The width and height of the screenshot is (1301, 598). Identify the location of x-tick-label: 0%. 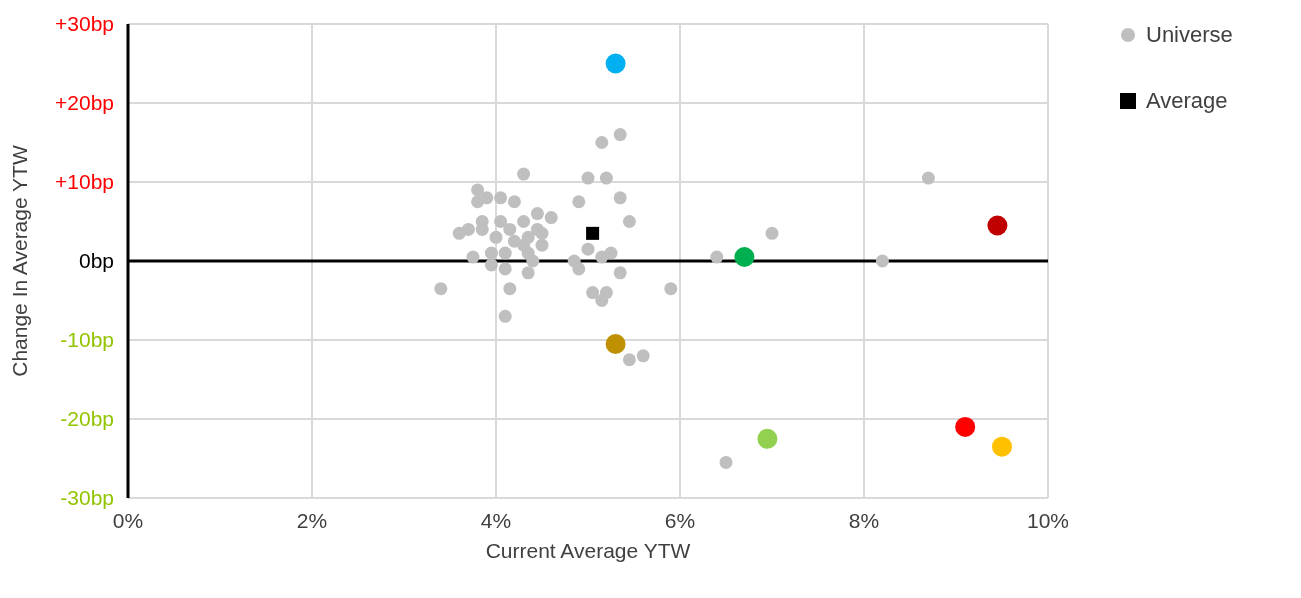
(128, 520).